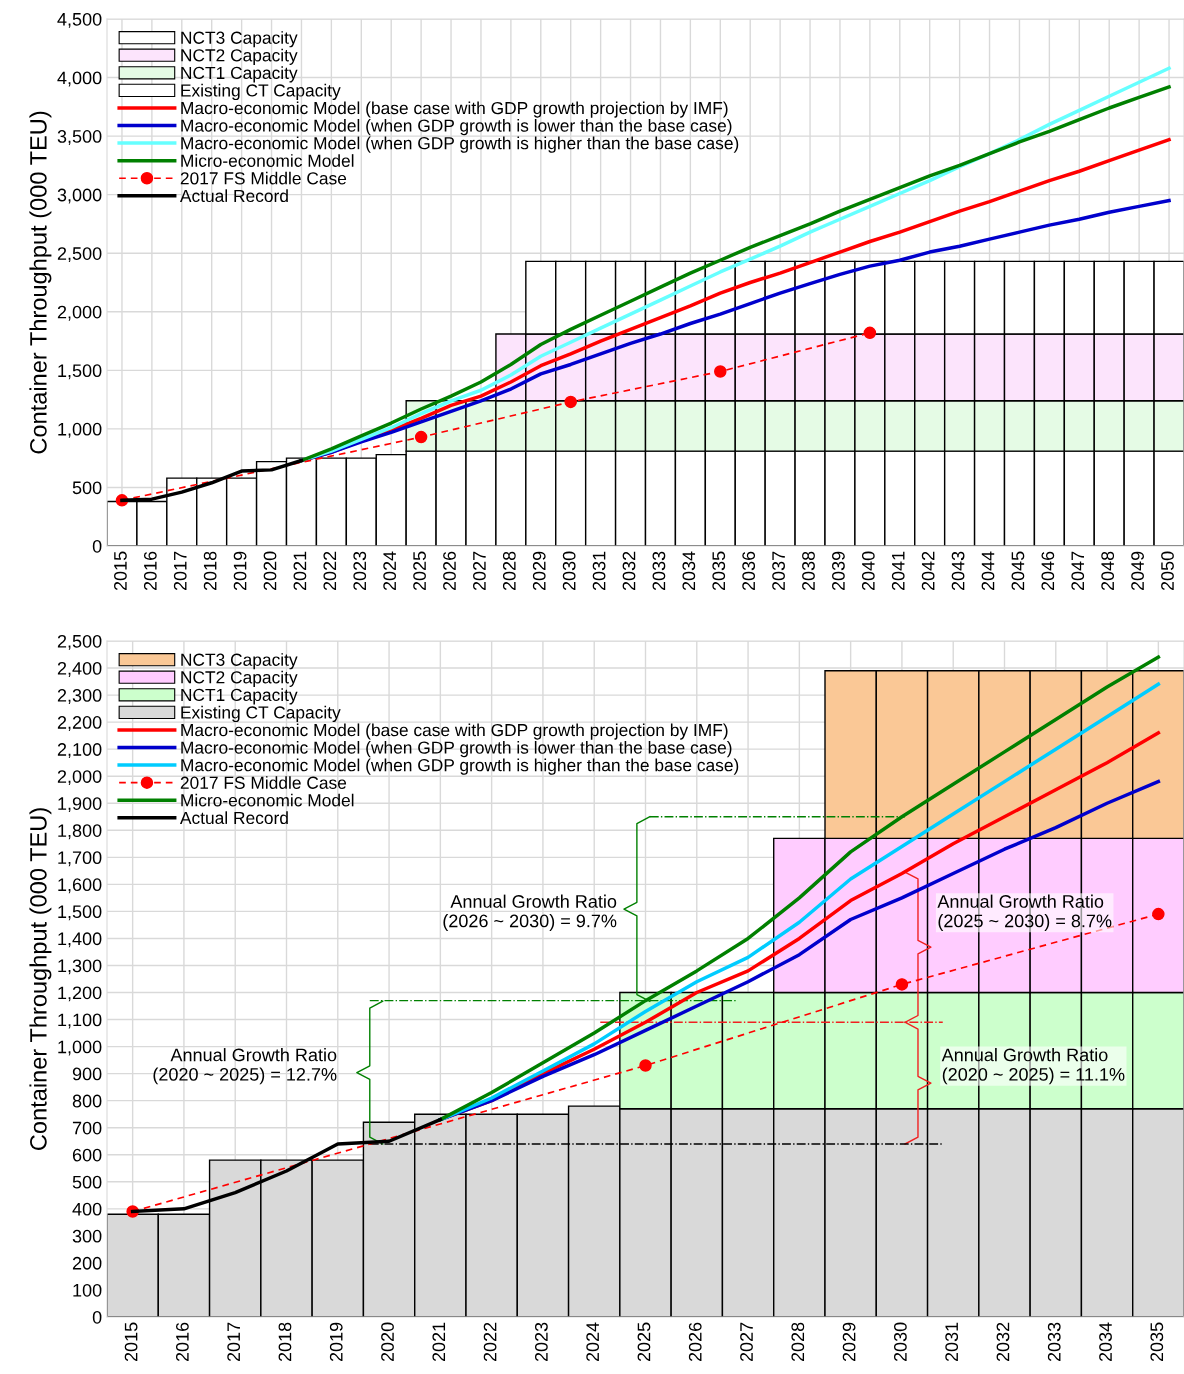  Describe the element at coordinates (80, 940) in the screenshot. I see `y-tick-label: 1,400` at that location.